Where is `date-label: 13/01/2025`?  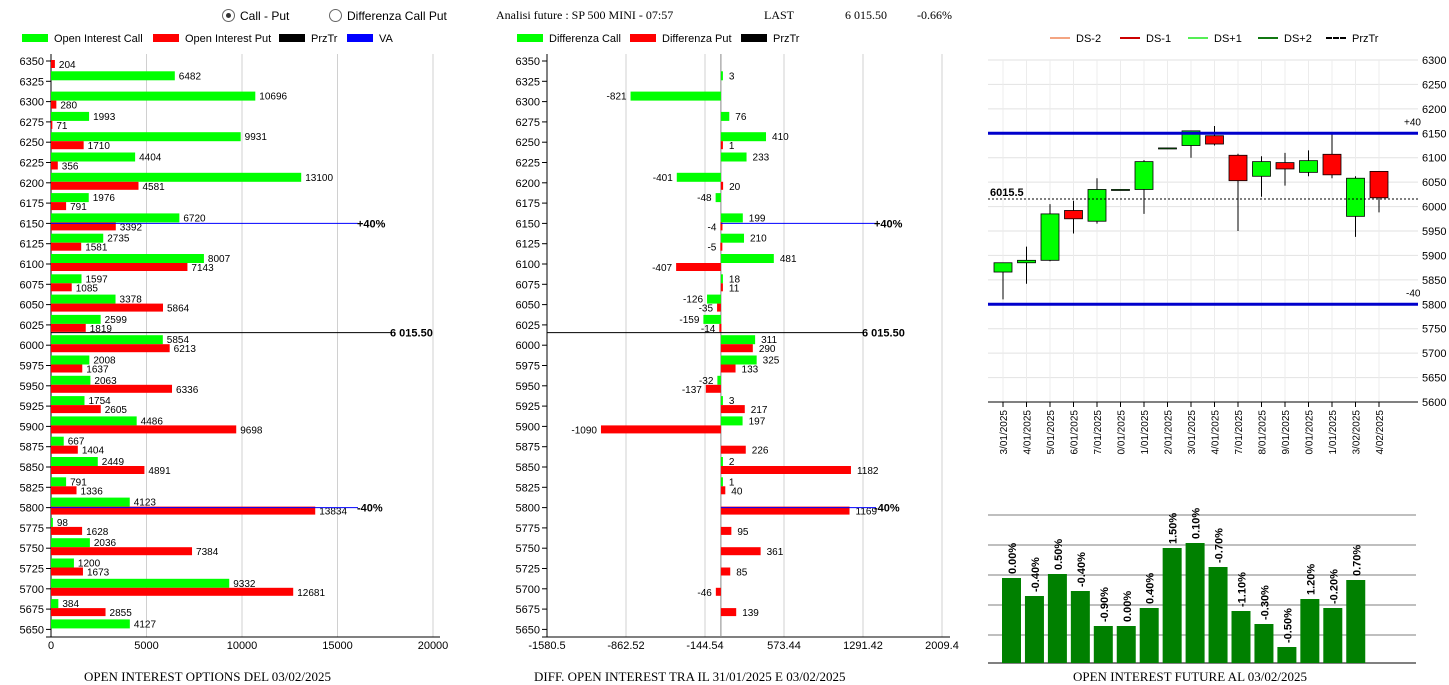
date-label: 13/01/2025 is located at coordinates (1004, 432).